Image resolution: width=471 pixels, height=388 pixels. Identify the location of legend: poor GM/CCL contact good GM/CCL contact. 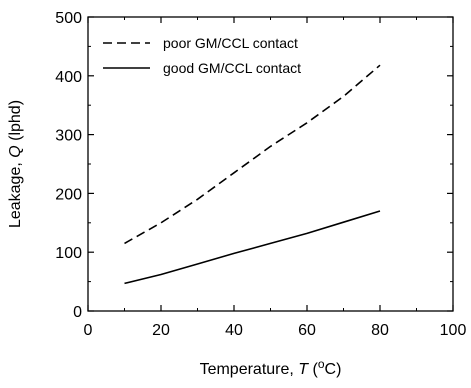
(202, 55).